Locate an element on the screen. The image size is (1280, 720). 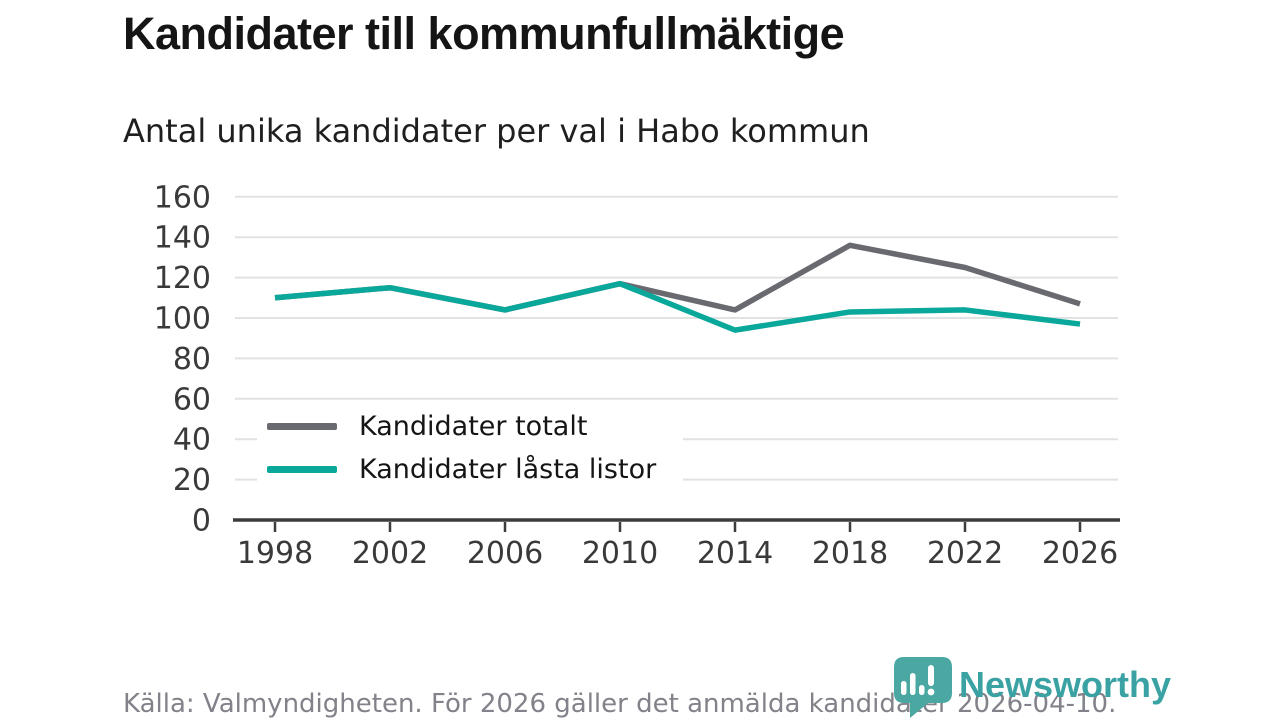
newsworthy-logo: Newsworthy is located at coordinates (1032, 687).